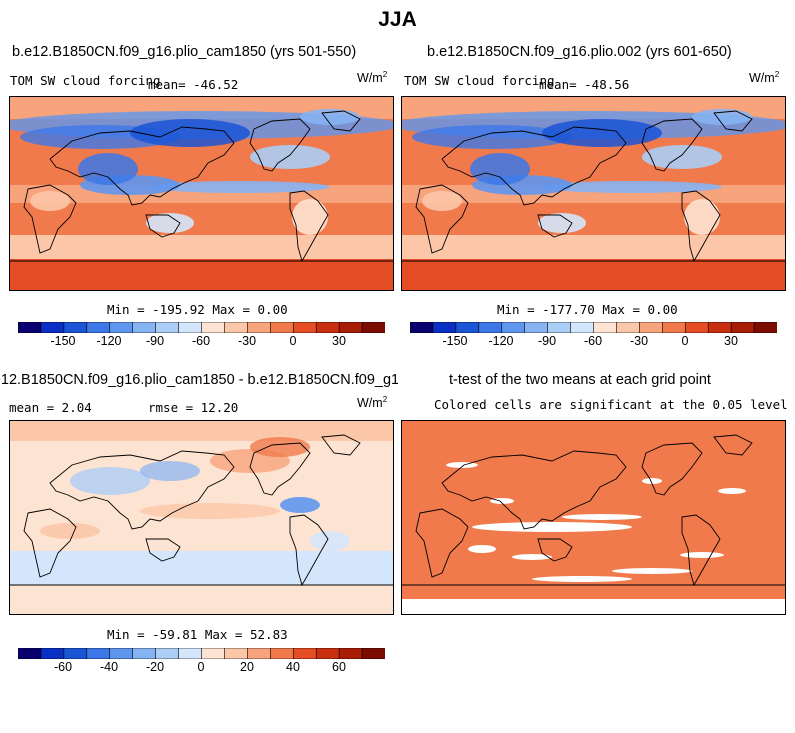 The width and height of the screenshot is (795, 733). I want to click on colorbar-tick-label: -120, so click(109, 341).